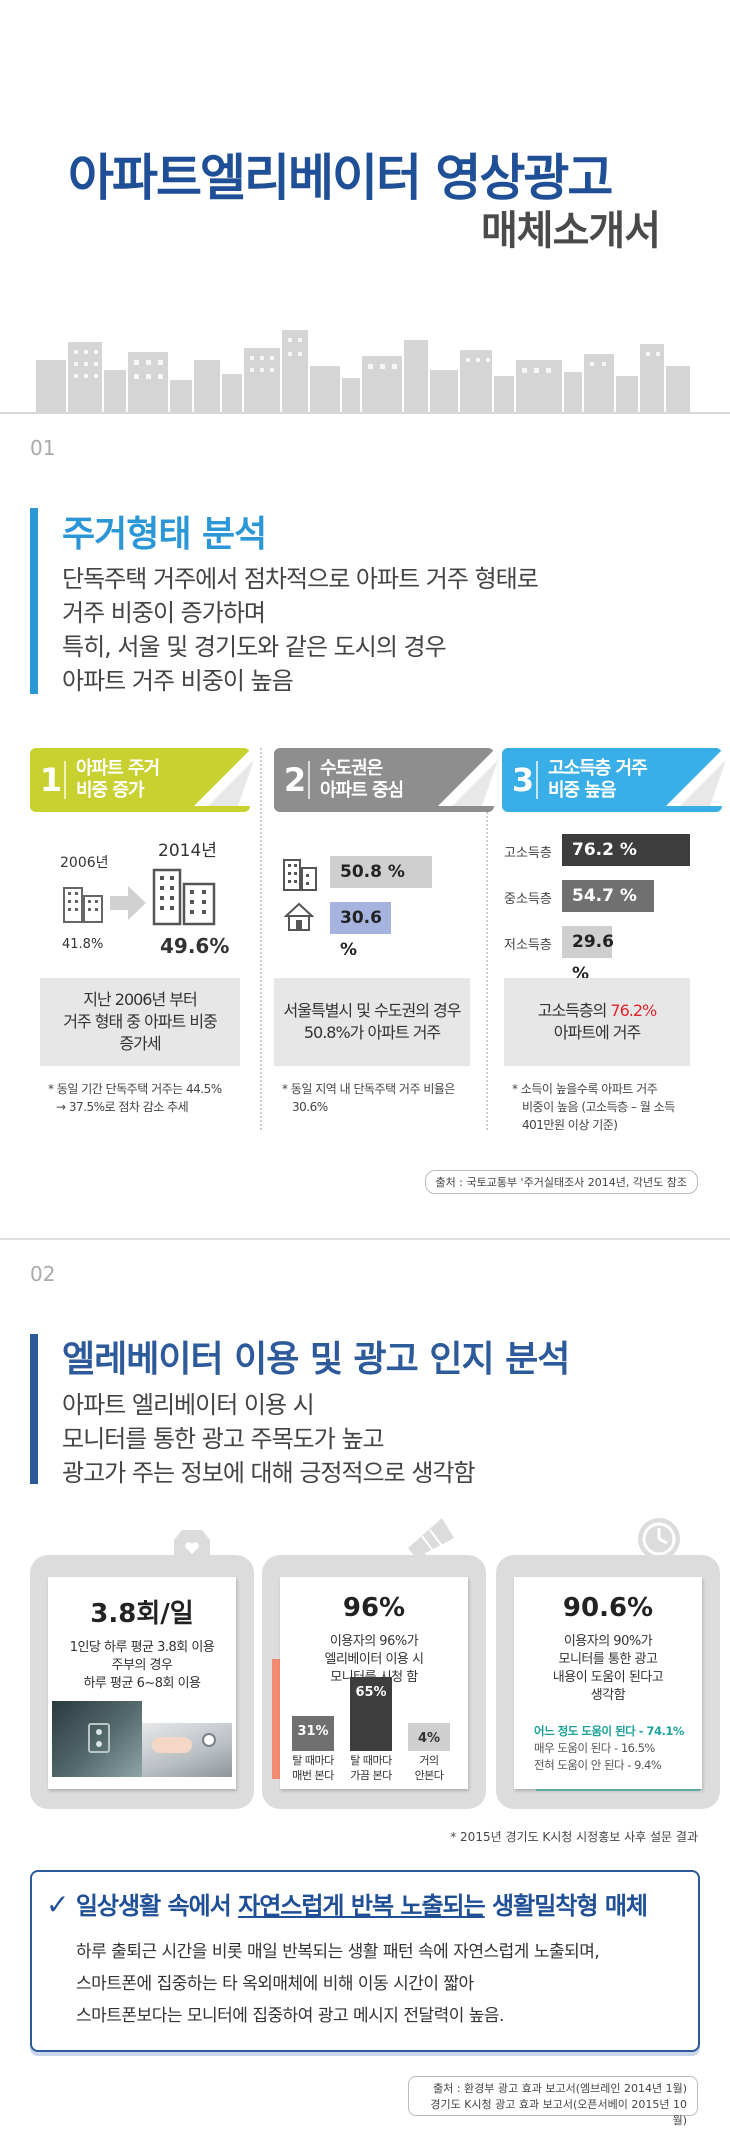 This screenshot has height=2140, width=730. I want to click on page-title: 아파트엘리베이터 영상광고, so click(340, 178).